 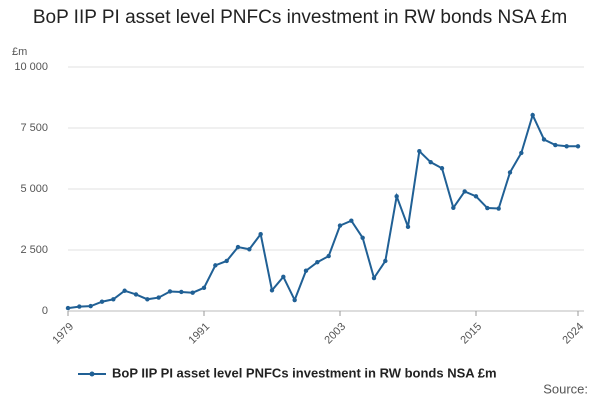 What do you see at coordinates (63, 334) in the screenshot?
I see `x-tick-label: 1979` at bounding box center [63, 334].